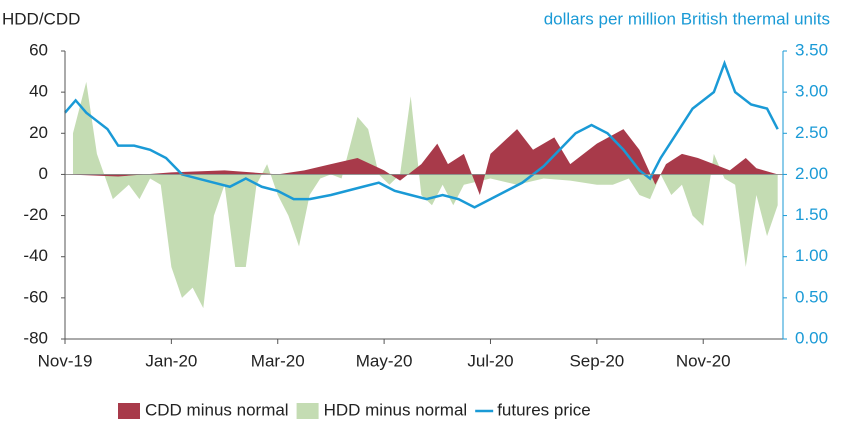 The width and height of the screenshot is (847, 425). I want to click on y2-tick-label: 0.50, so click(811, 296).